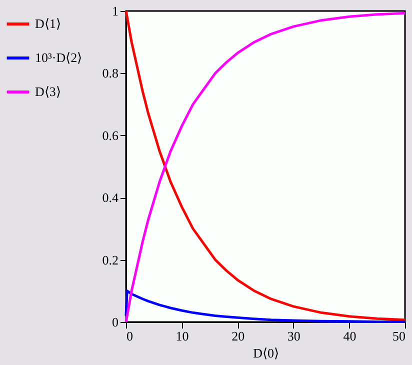 This screenshot has width=412, height=365. What do you see at coordinates (349, 336) in the screenshot?
I see `x-tick-label: 40` at bounding box center [349, 336].